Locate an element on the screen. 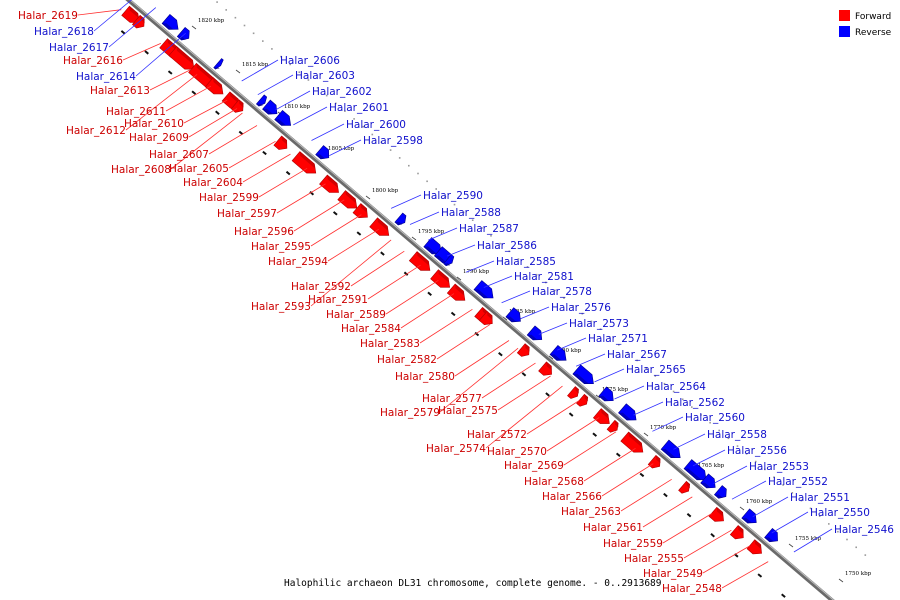 Image resolution: width=900 pixels, height=600 pixels. gene-label-halar-2584: Halar_2584 is located at coordinates (371, 329).